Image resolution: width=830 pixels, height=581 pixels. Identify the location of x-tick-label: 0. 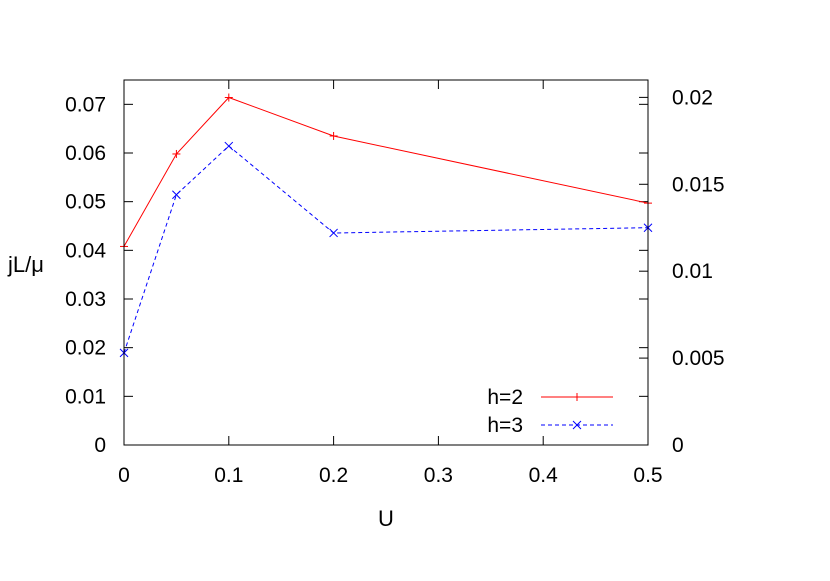
(124, 475).